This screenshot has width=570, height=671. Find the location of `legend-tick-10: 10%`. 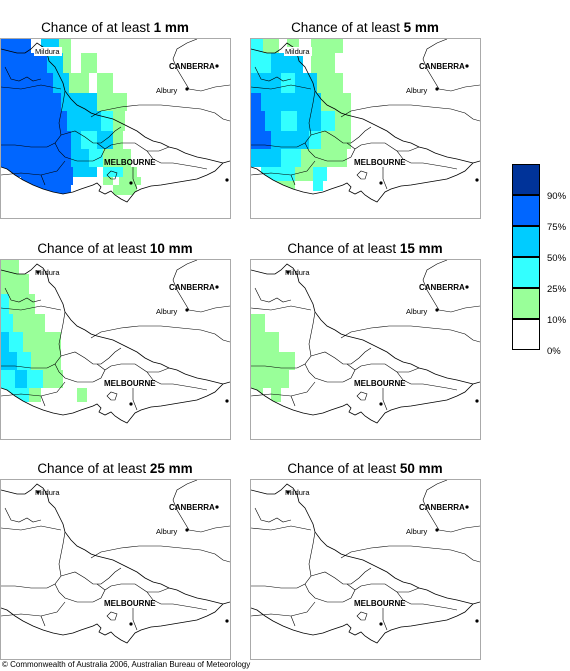

legend-tick-10: 10% is located at coordinates (557, 320).